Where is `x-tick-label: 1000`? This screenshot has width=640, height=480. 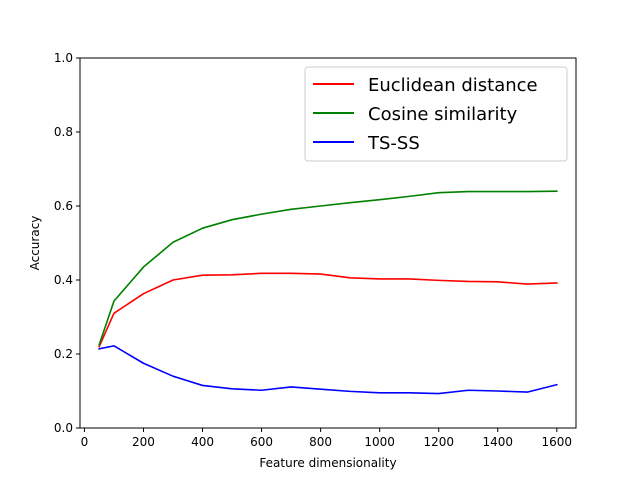 x-tick-label: 1000 is located at coordinates (379, 442).